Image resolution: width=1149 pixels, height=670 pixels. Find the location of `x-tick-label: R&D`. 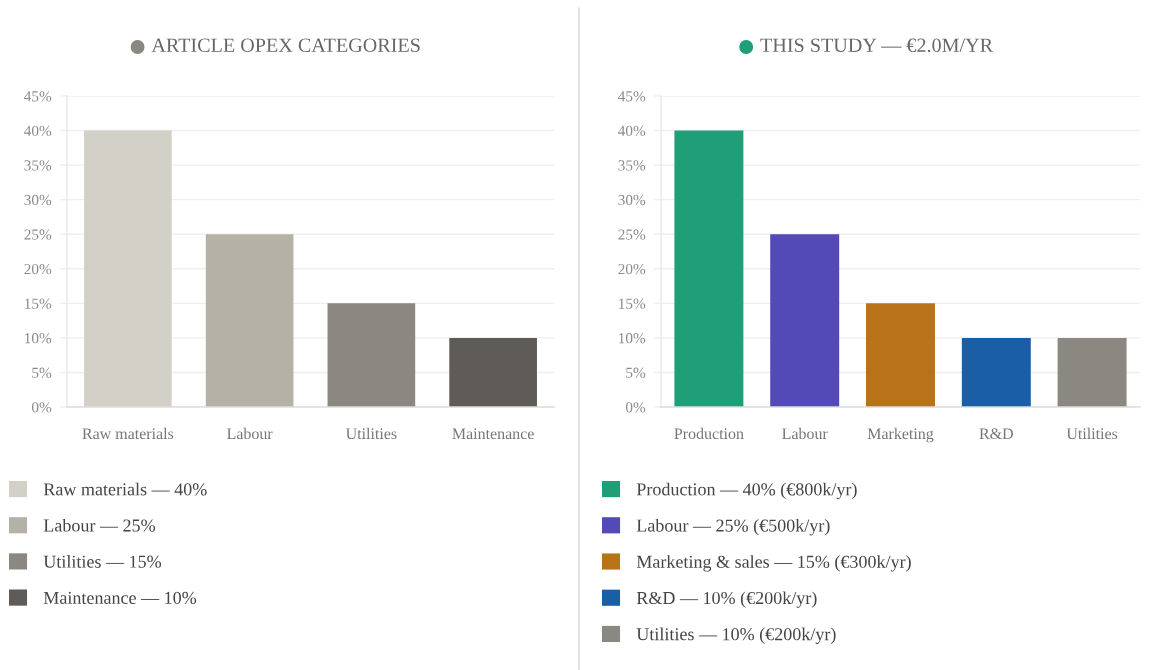

x-tick-label: R&D is located at coordinates (996, 434).